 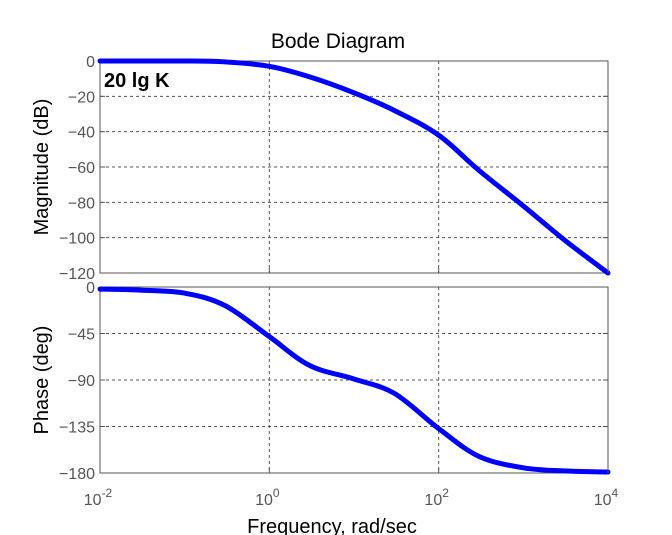 I want to click on phase-y-tick-label: −180, so click(x=77, y=474).